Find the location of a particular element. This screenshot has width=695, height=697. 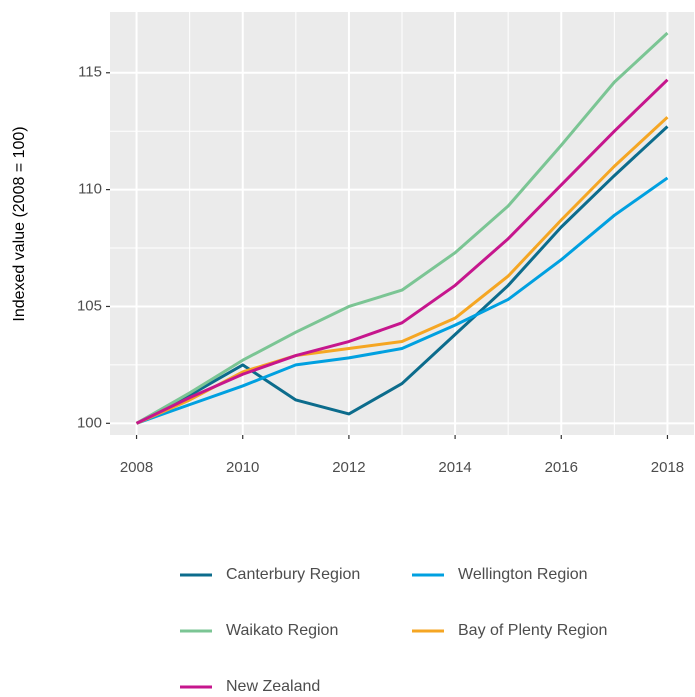

x-tick-label: 2010 is located at coordinates (242, 467).